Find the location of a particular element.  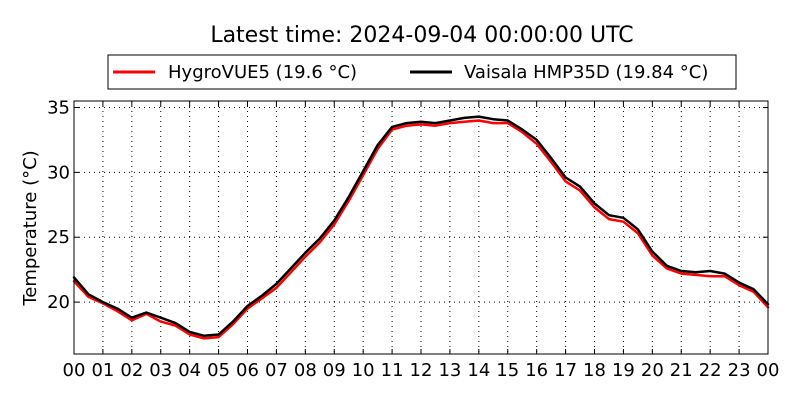

x-tick-label: 13 is located at coordinates (449, 370).